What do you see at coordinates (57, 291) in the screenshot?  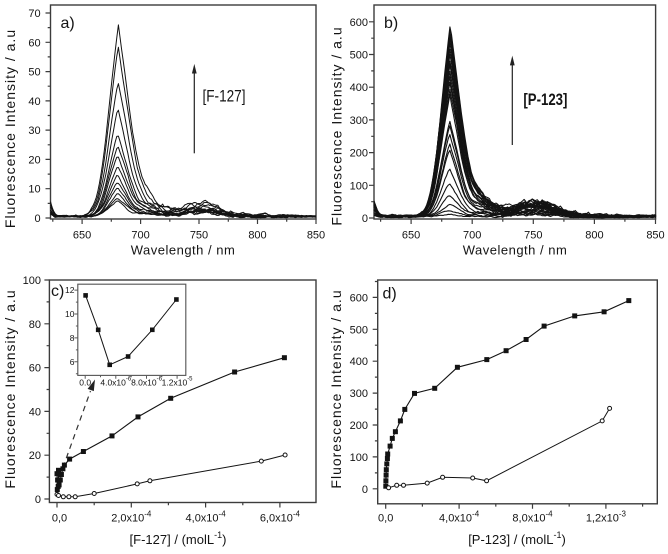 I see `svg-text: c)` at bounding box center [57, 291].